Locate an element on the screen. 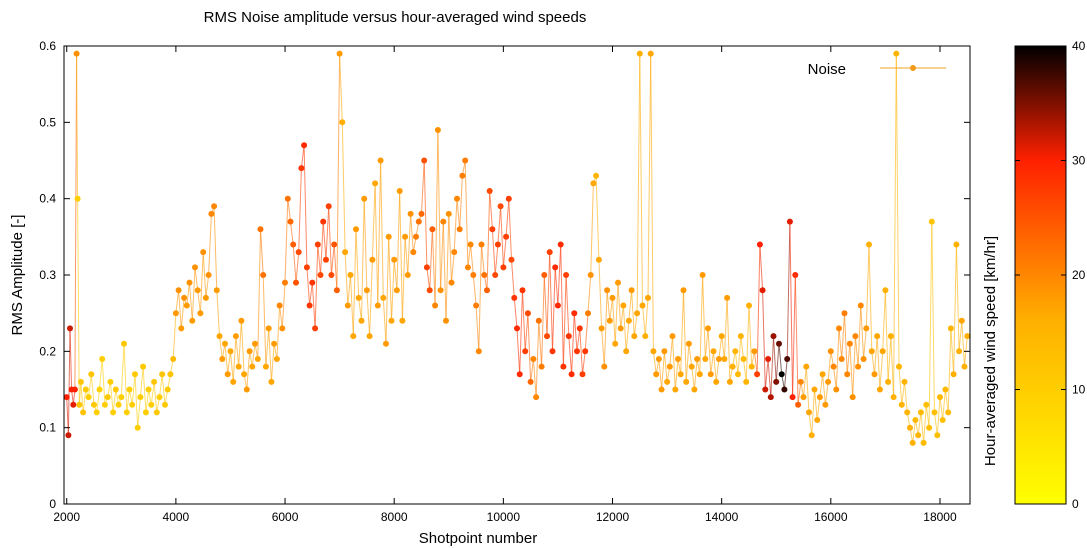  y-tick-label: 0.6 is located at coordinates (47, 46).